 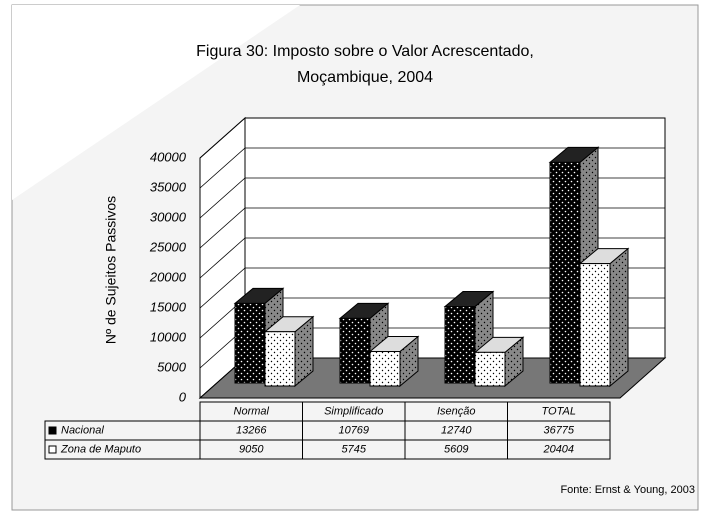 I want to click on y-tick-label: 20000, so click(x=168, y=276).